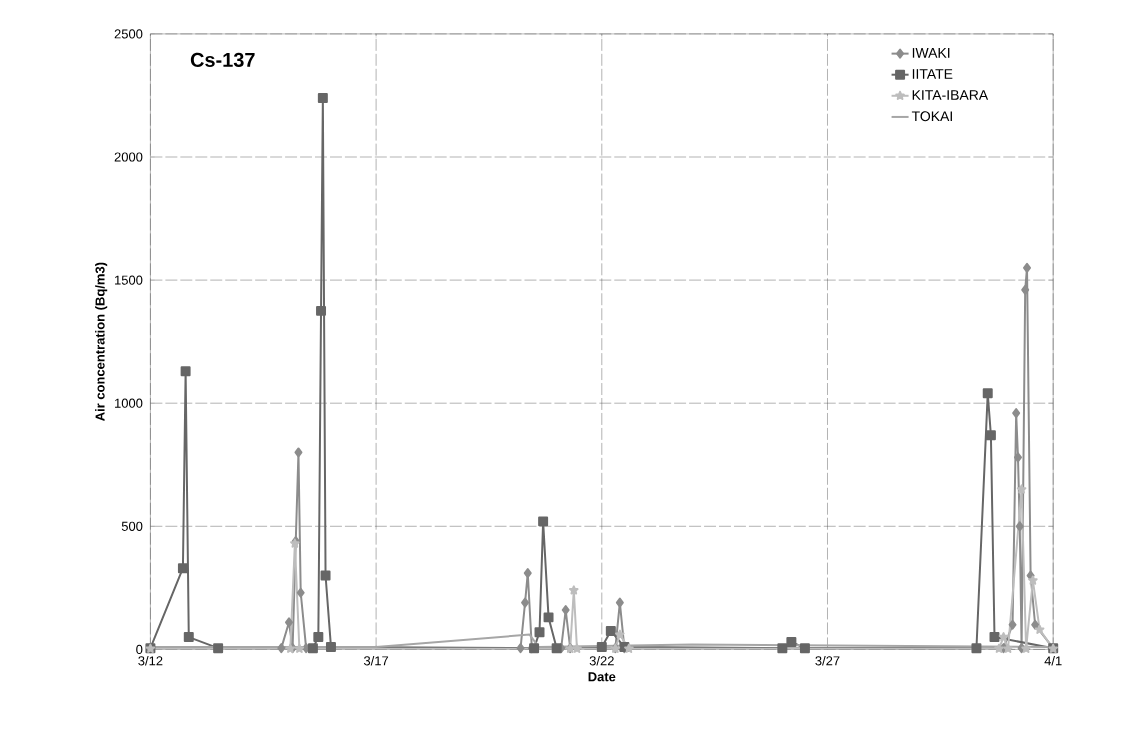  I want to click on y-tick-label: 1500, so click(129, 280).